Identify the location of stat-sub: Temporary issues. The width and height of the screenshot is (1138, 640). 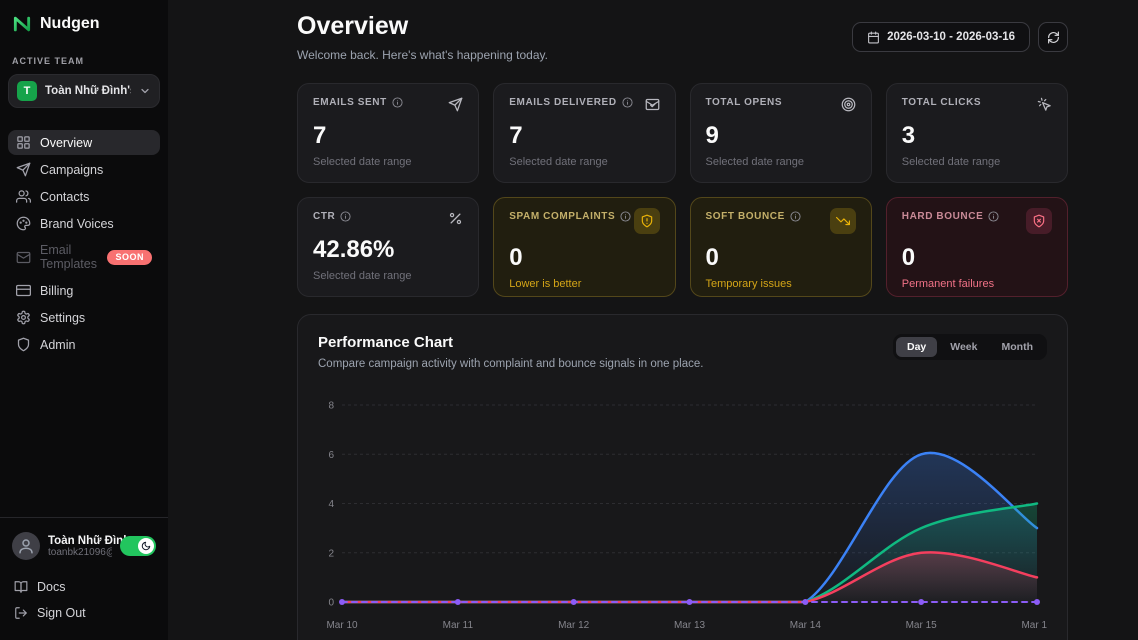
(748, 284).